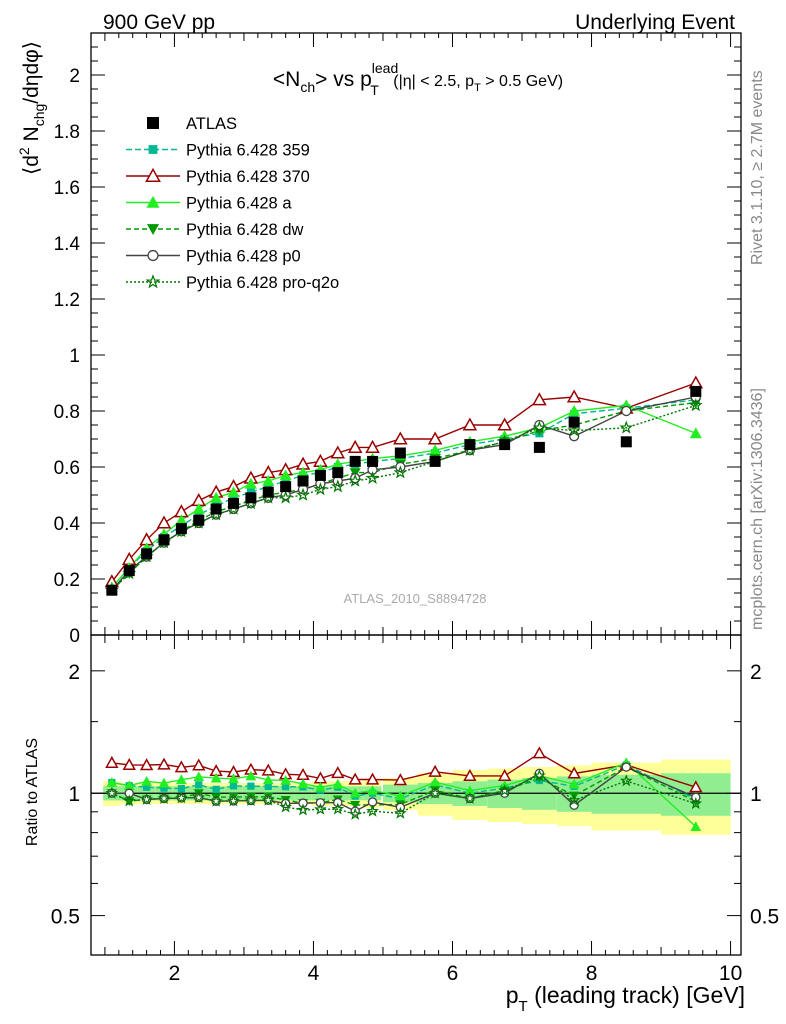 This screenshot has width=786, height=1024. I want to click on legend-label-atlas: ATLAS, so click(211, 124).